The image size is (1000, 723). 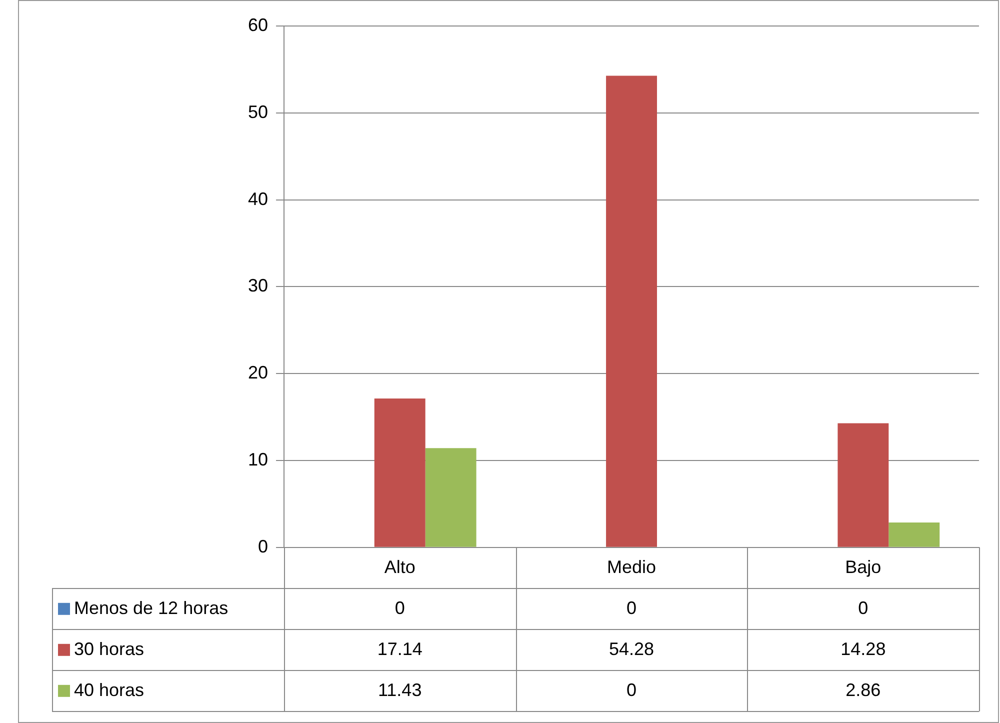 I want to click on x-tick-label: Medio, so click(x=631, y=567).